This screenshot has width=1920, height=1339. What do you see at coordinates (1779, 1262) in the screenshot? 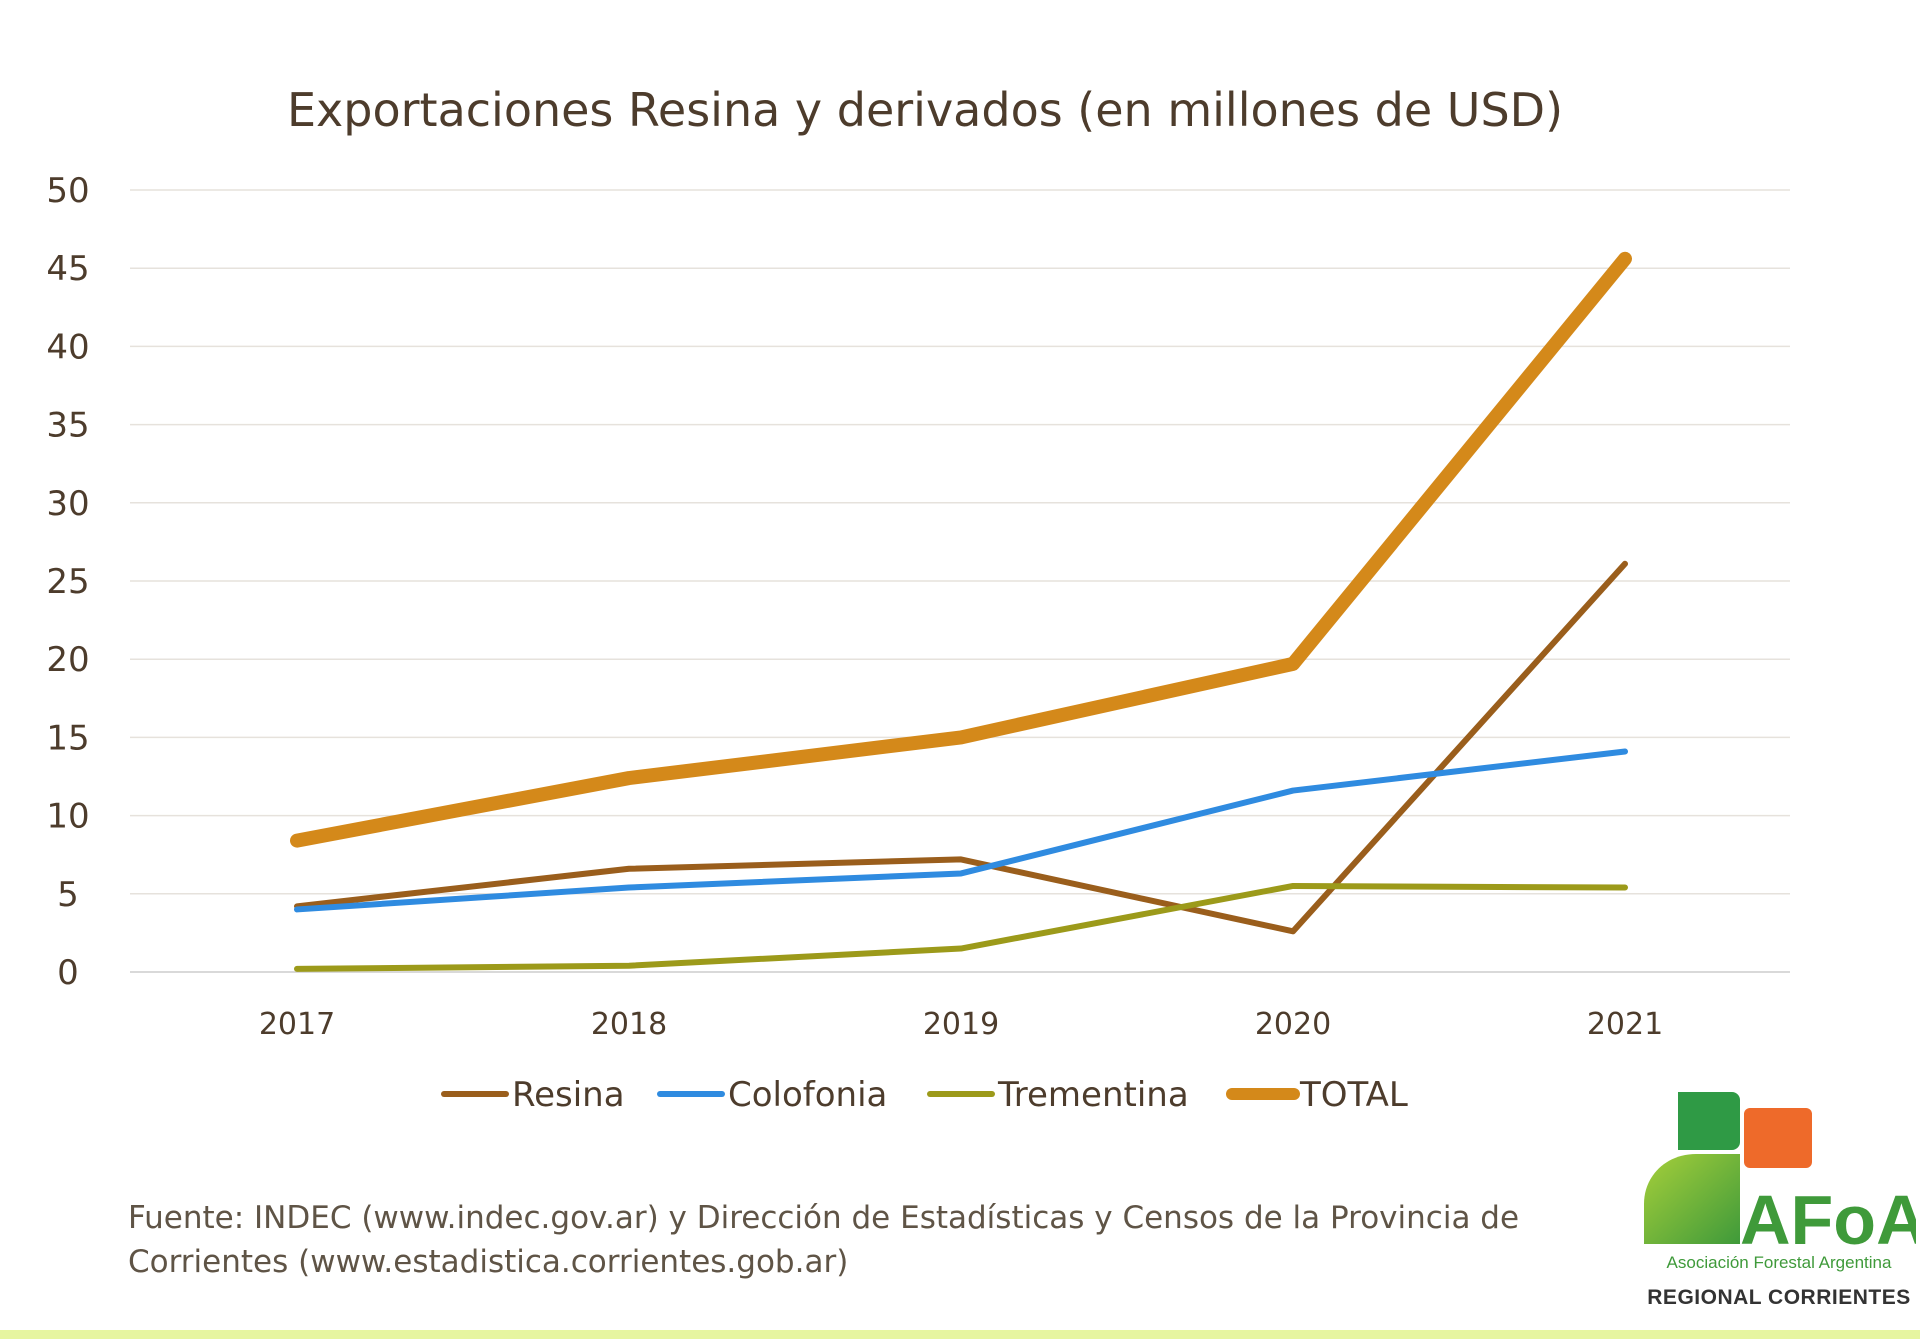
I see `logo-subtitle: Asociación Forestal Argentina` at bounding box center [1779, 1262].